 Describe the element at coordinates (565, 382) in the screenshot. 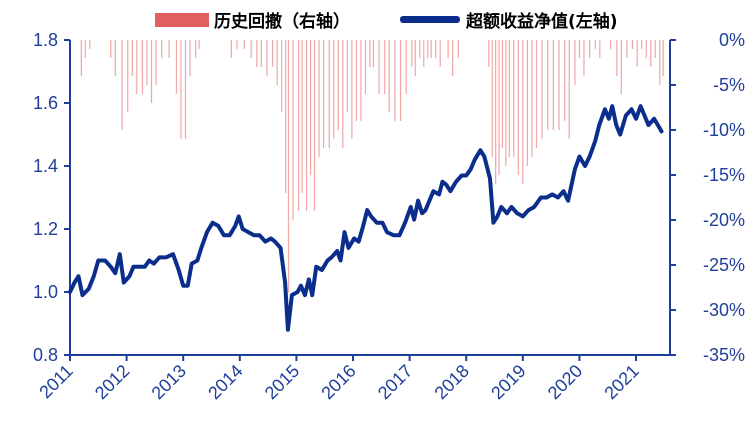

I see `x-axis-tick-label: 2020` at that location.